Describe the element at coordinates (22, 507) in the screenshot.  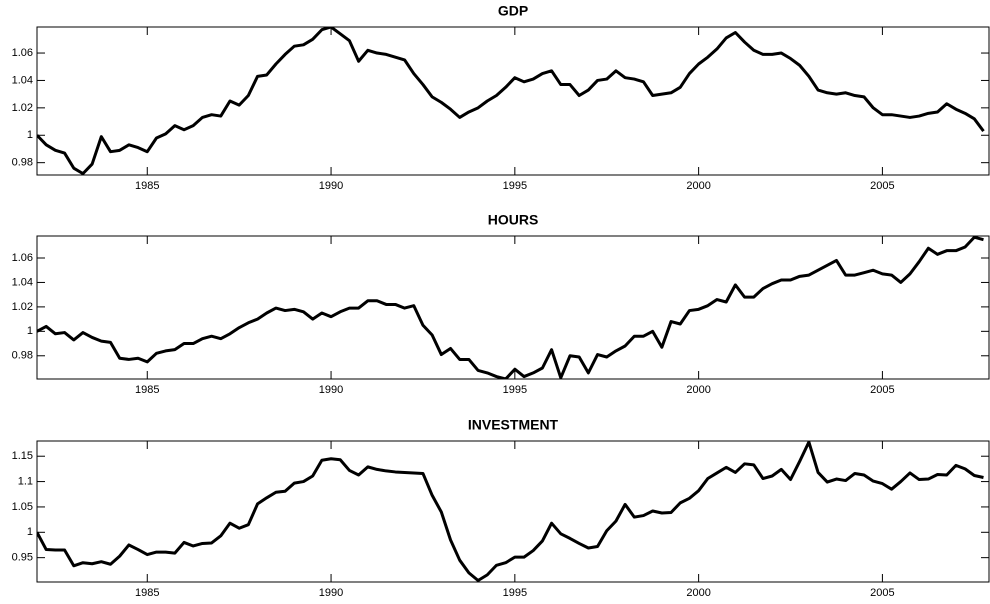
I see `y-tick-label: 1.05` at that location.